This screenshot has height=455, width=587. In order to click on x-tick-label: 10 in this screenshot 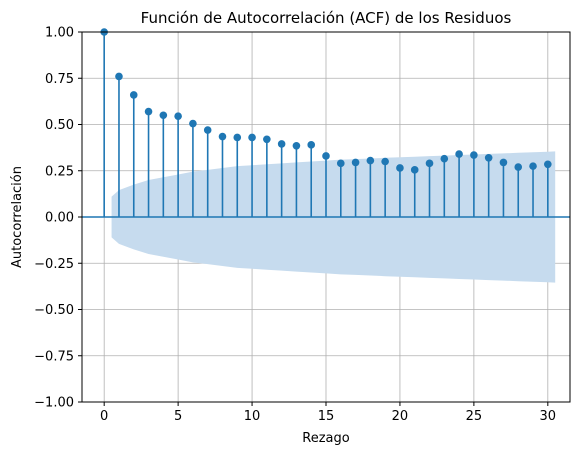, I will do `click(252, 416)`.